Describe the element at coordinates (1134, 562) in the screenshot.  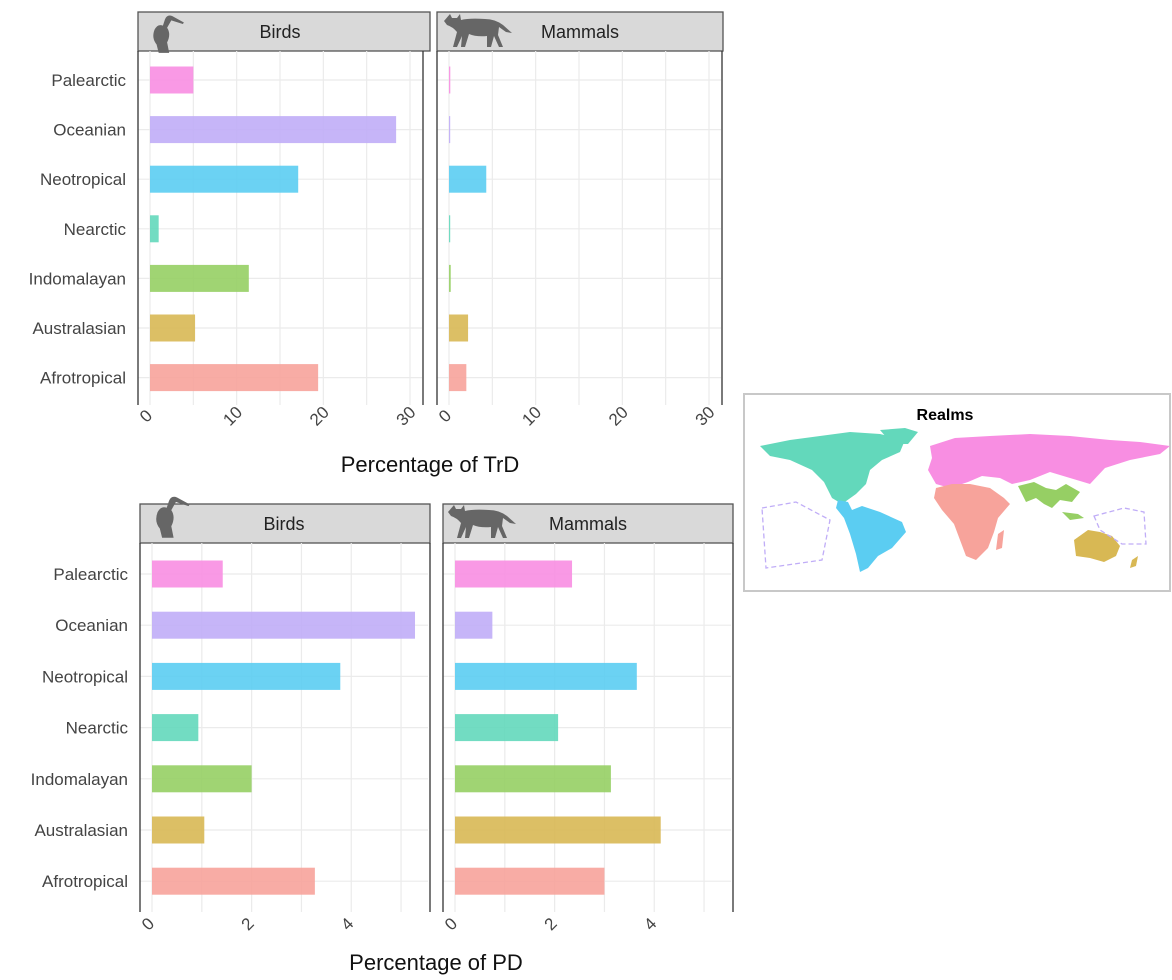
I see `new-zealand` at that location.